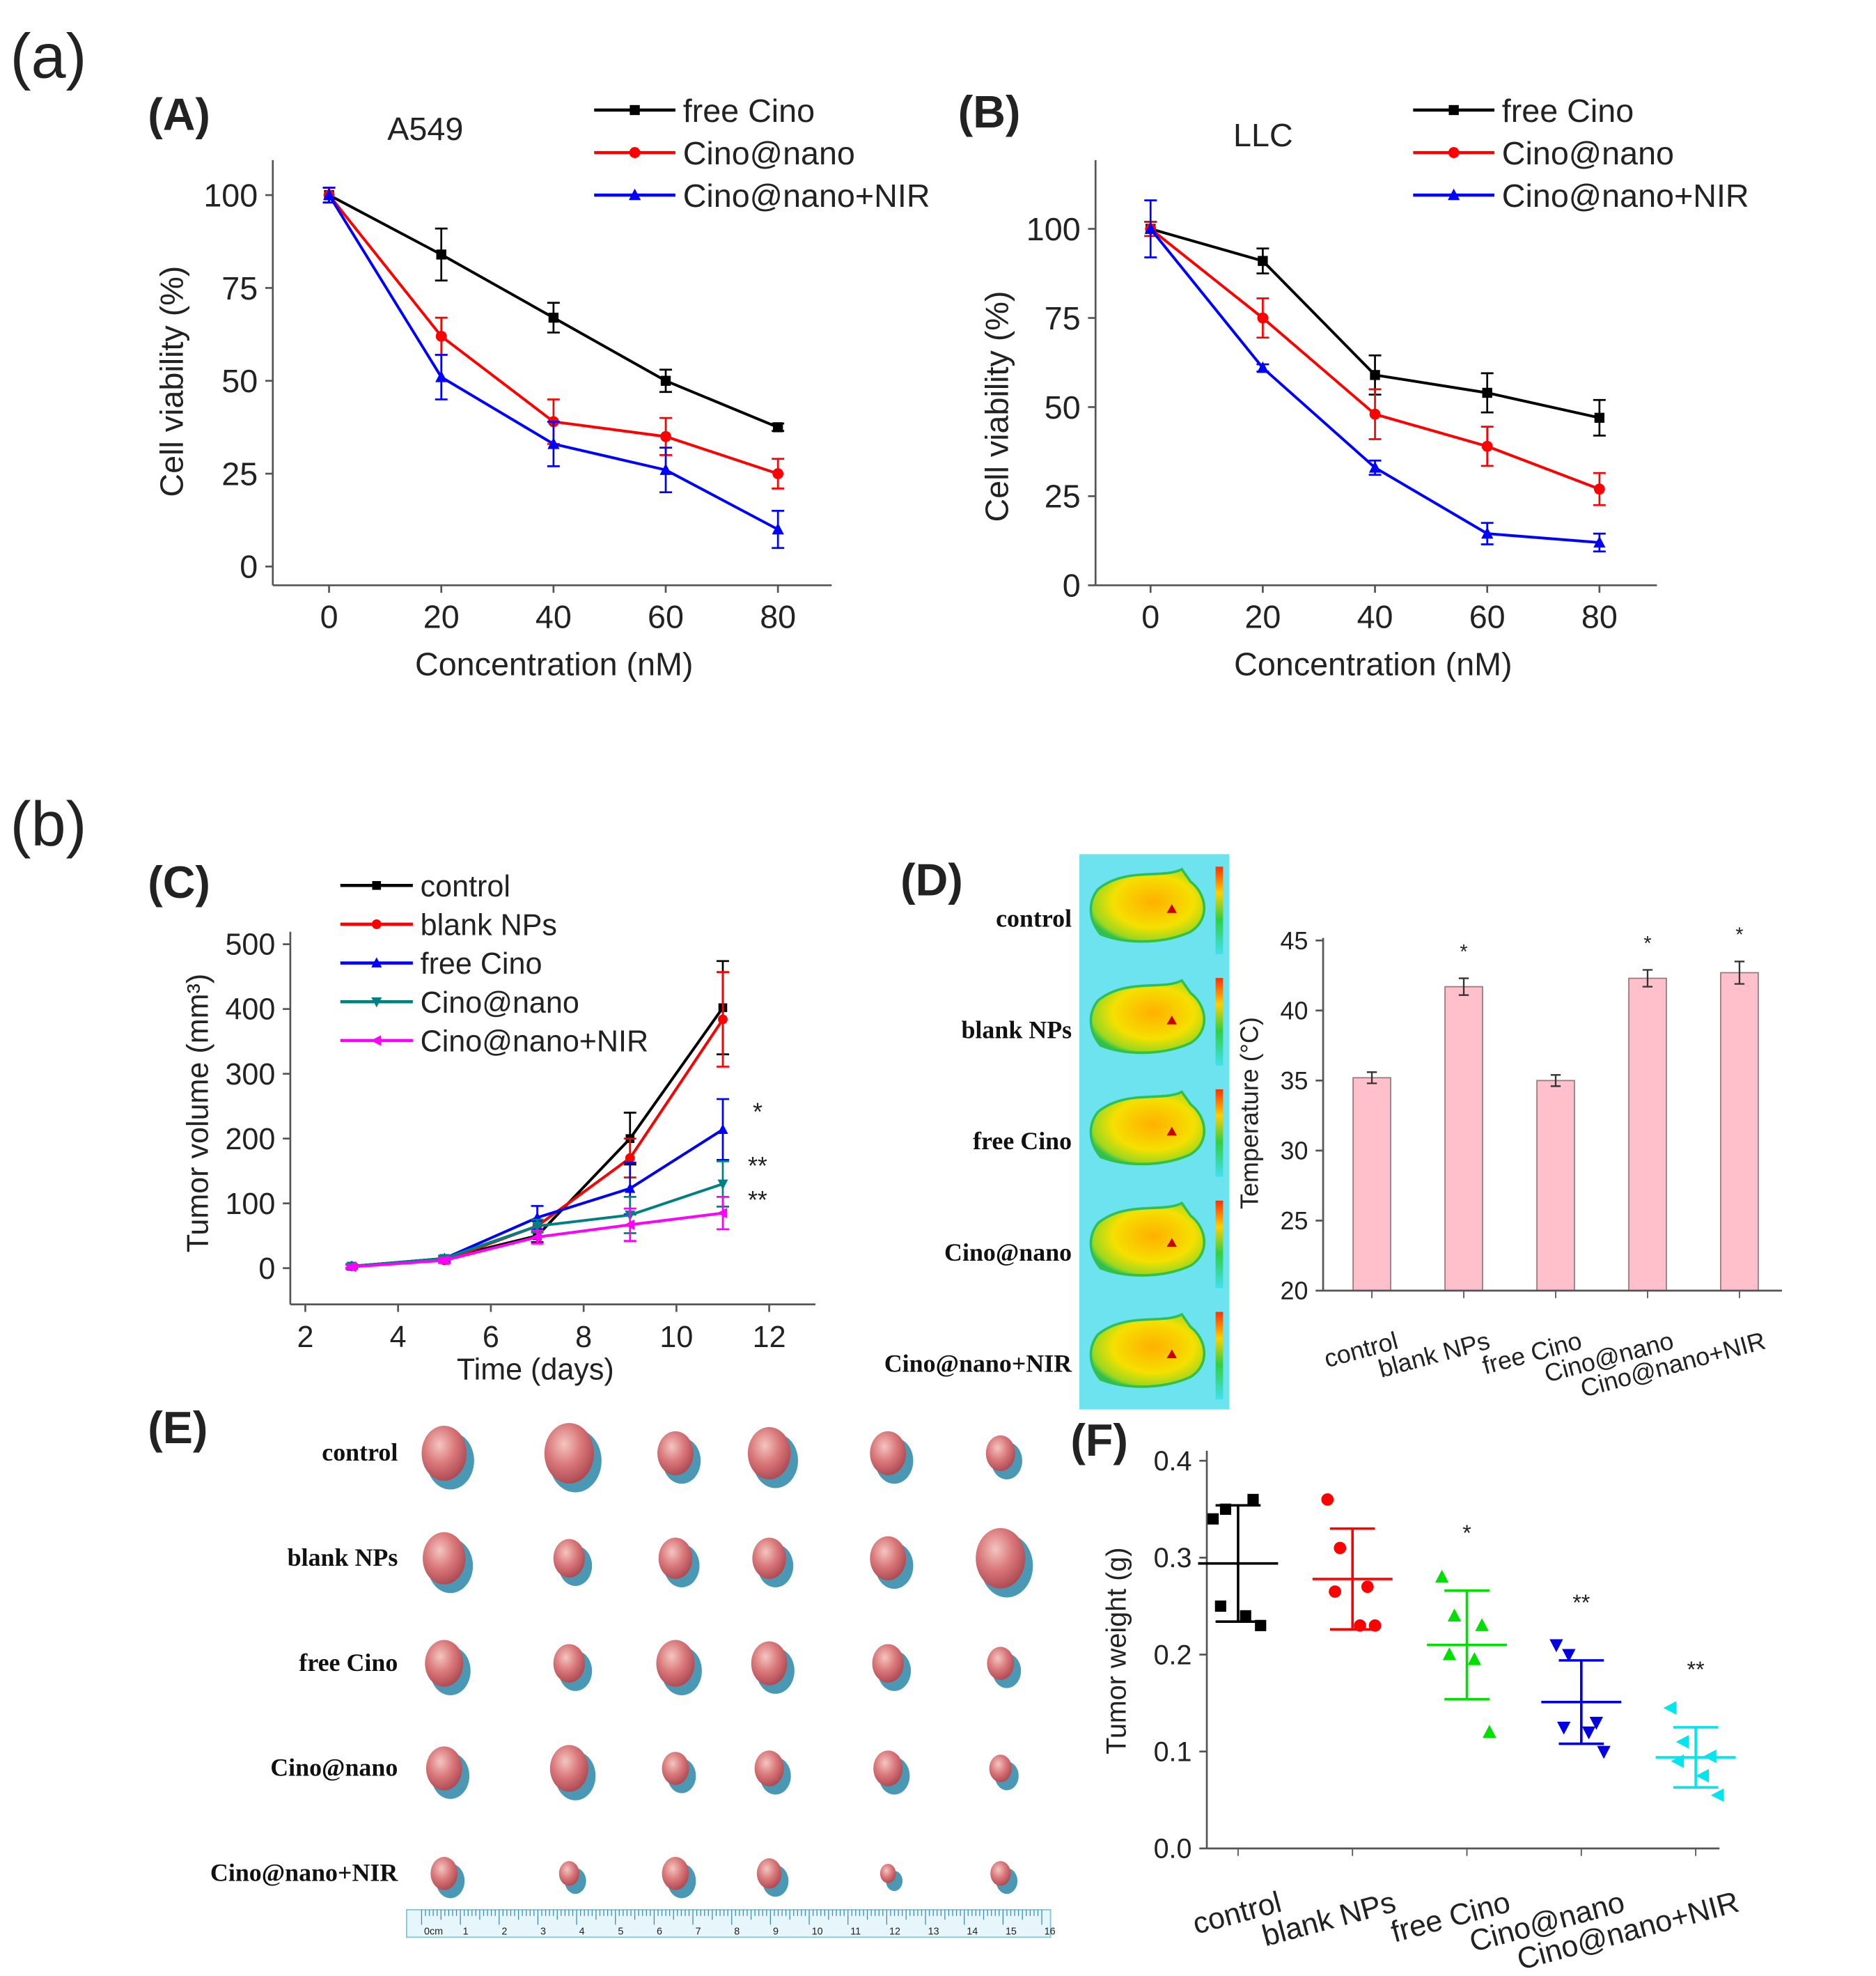 The image size is (1876, 1976). What do you see at coordinates (1389, 265) in the screenshot?
I see `series-free-cino: free Cino` at bounding box center [1389, 265].